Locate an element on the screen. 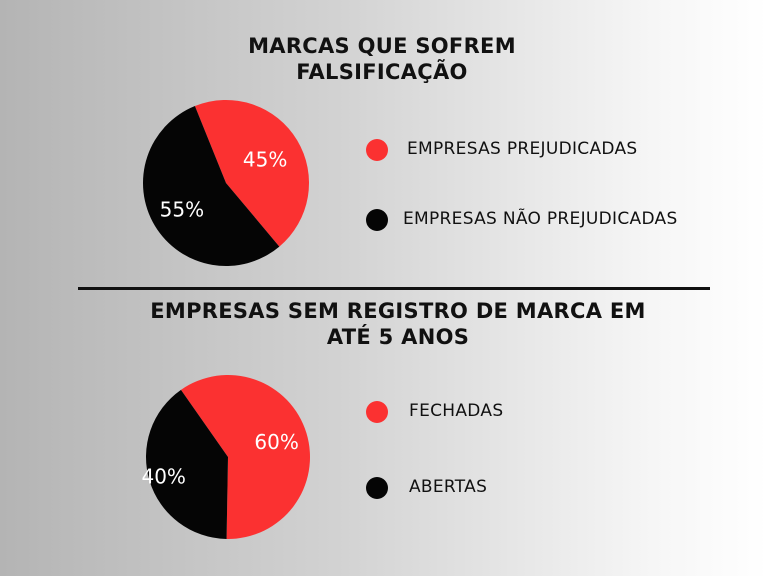 The image size is (768, 576). pie-2-value-label-1: 40% is located at coordinates (163, 477).